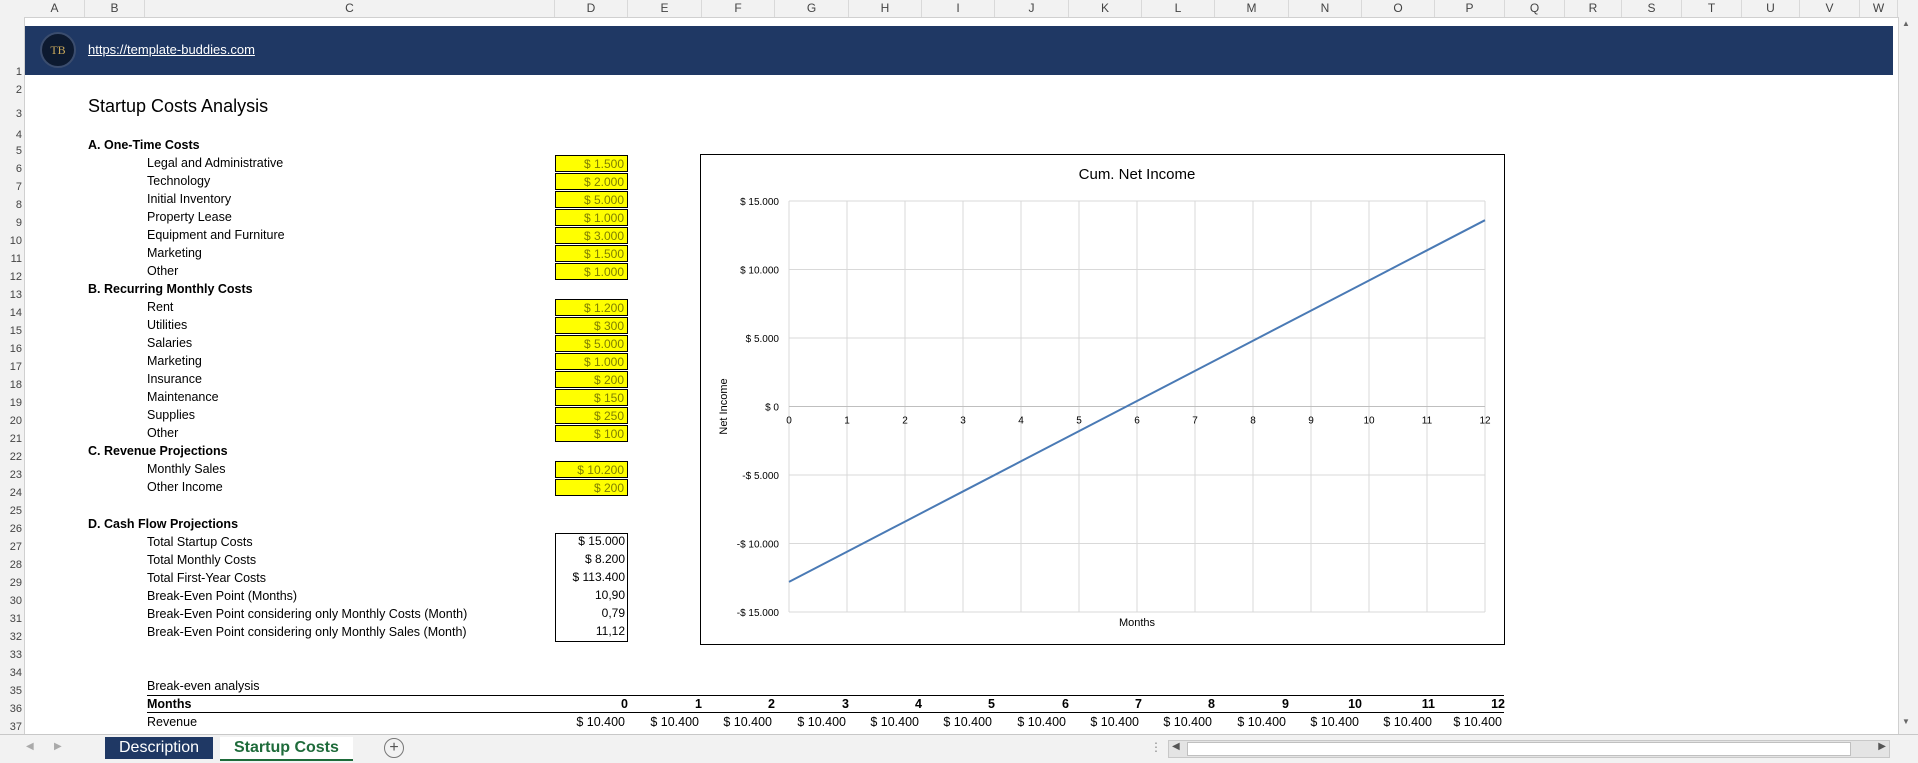 The height and width of the screenshot is (763, 1918). Describe the element at coordinates (1470, 8) in the screenshot. I see `column-header-p: P` at that location.